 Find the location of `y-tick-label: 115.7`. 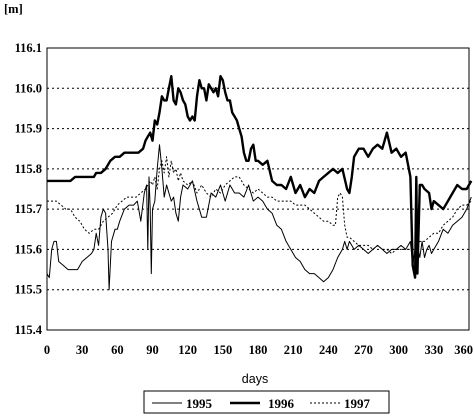

y-tick-label: 115.7 is located at coordinates (28, 209).